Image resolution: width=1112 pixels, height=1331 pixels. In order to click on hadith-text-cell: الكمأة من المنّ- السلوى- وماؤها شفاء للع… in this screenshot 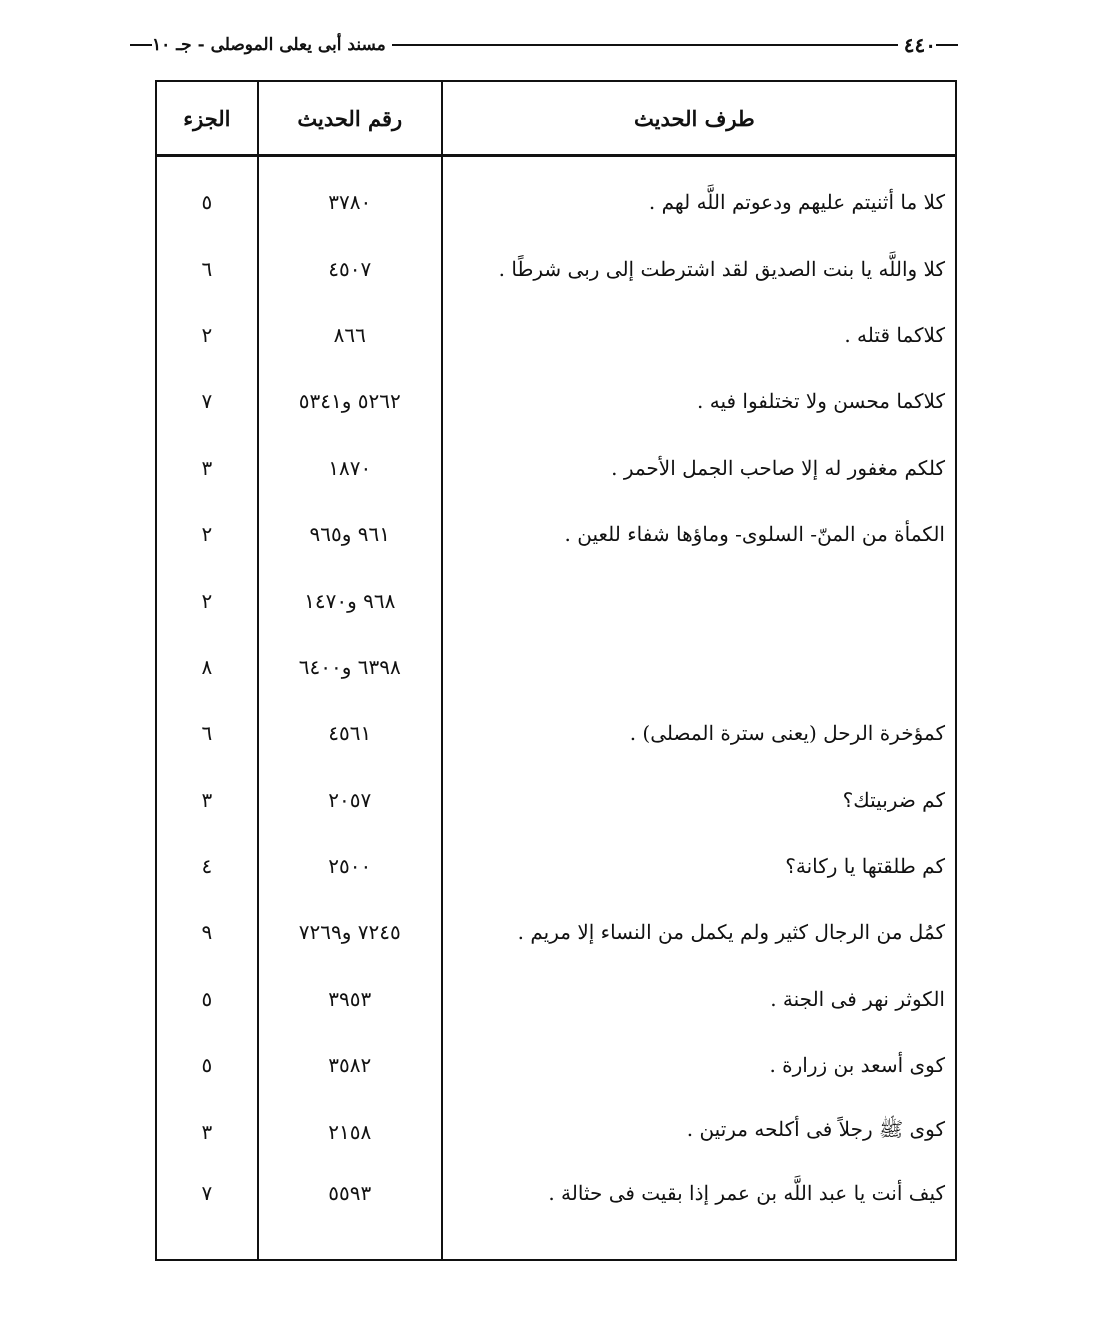, I will do `click(698, 534)`.